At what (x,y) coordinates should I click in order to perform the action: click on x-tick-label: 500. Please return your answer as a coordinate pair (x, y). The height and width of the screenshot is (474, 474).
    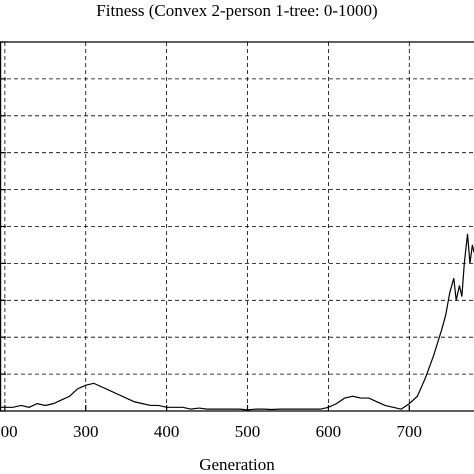
    Looking at the image, I should click on (248, 431).